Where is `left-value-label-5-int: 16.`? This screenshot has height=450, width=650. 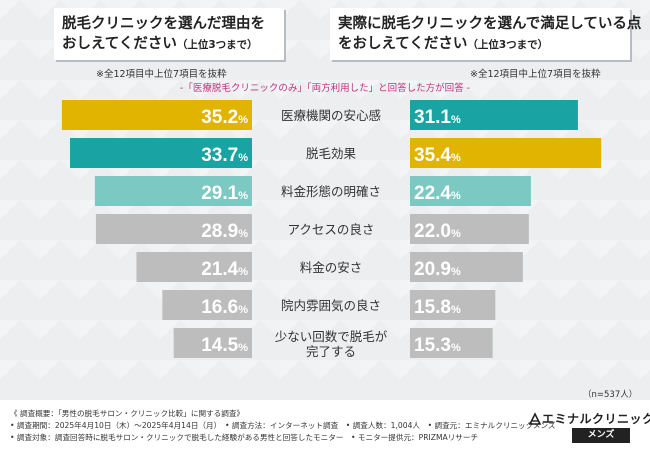 left-value-label-5-int: 16. is located at coordinates (214, 307).